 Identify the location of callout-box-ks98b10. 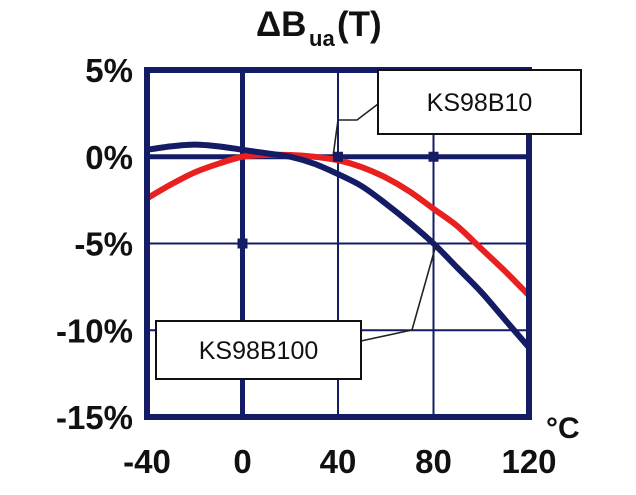
(479, 102).